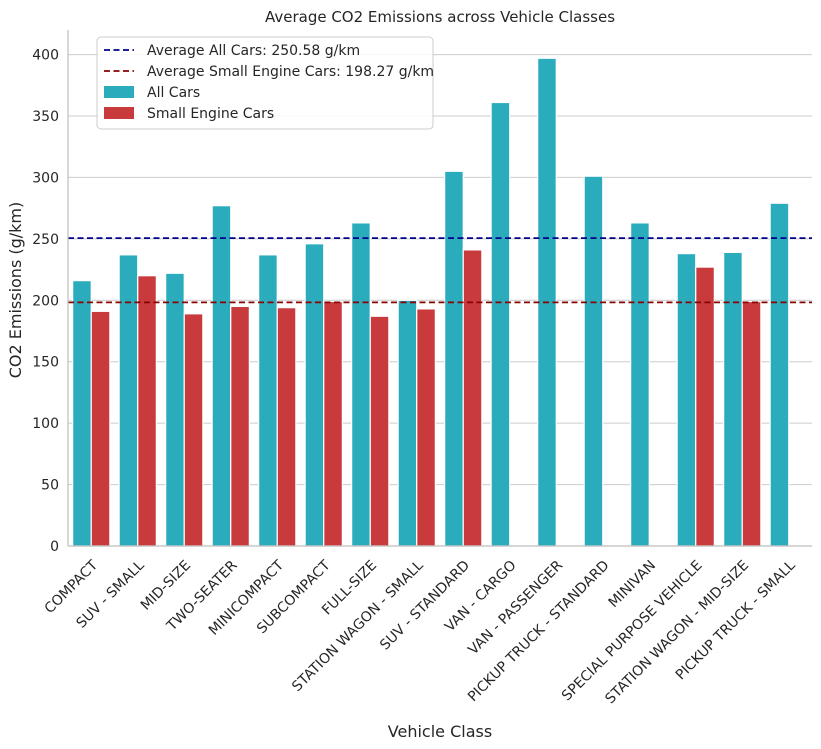 The image size is (821, 749). What do you see at coordinates (290, 72) in the screenshot?
I see `legend-label: Average Small Engine Cars: 198.27 g/km` at bounding box center [290, 72].